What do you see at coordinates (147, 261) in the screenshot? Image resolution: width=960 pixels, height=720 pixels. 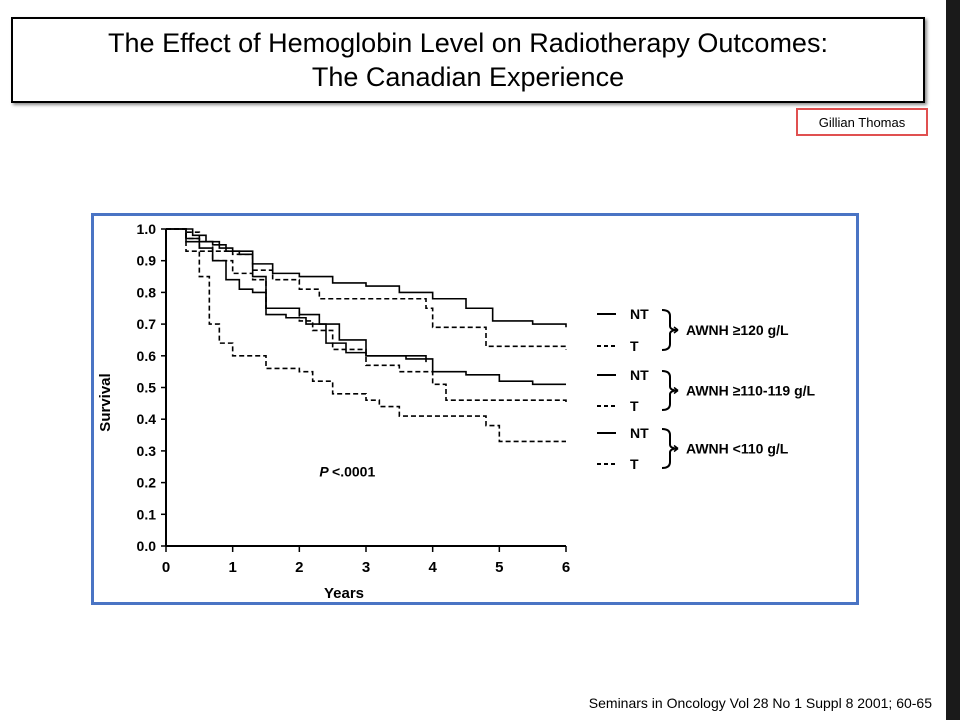 I see `y-tick-label: 0.9` at bounding box center [147, 261].